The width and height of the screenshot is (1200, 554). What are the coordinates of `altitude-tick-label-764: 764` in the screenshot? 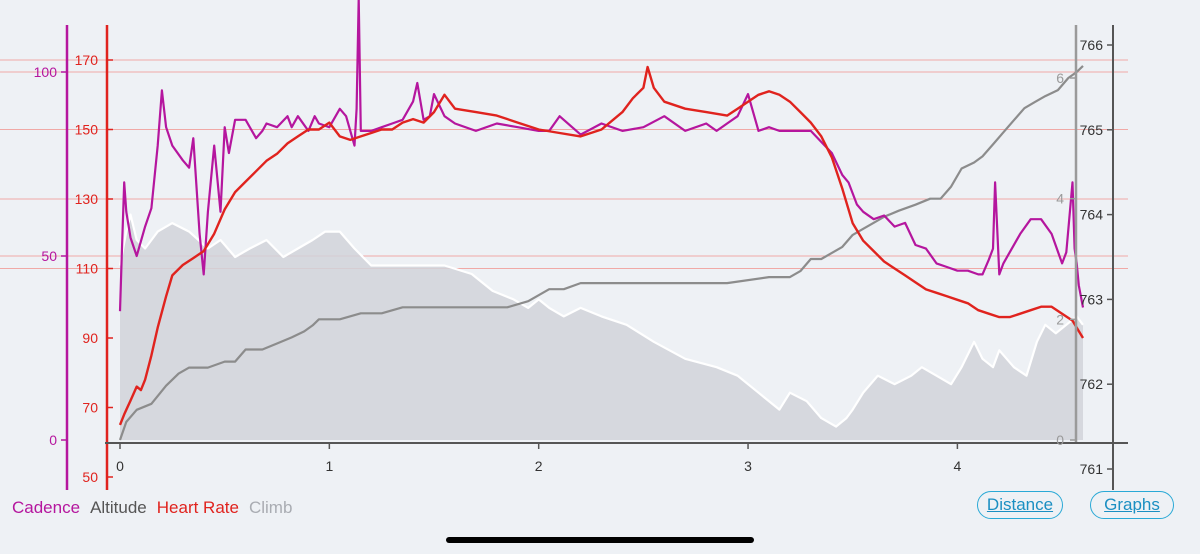 It's located at (1092, 215).